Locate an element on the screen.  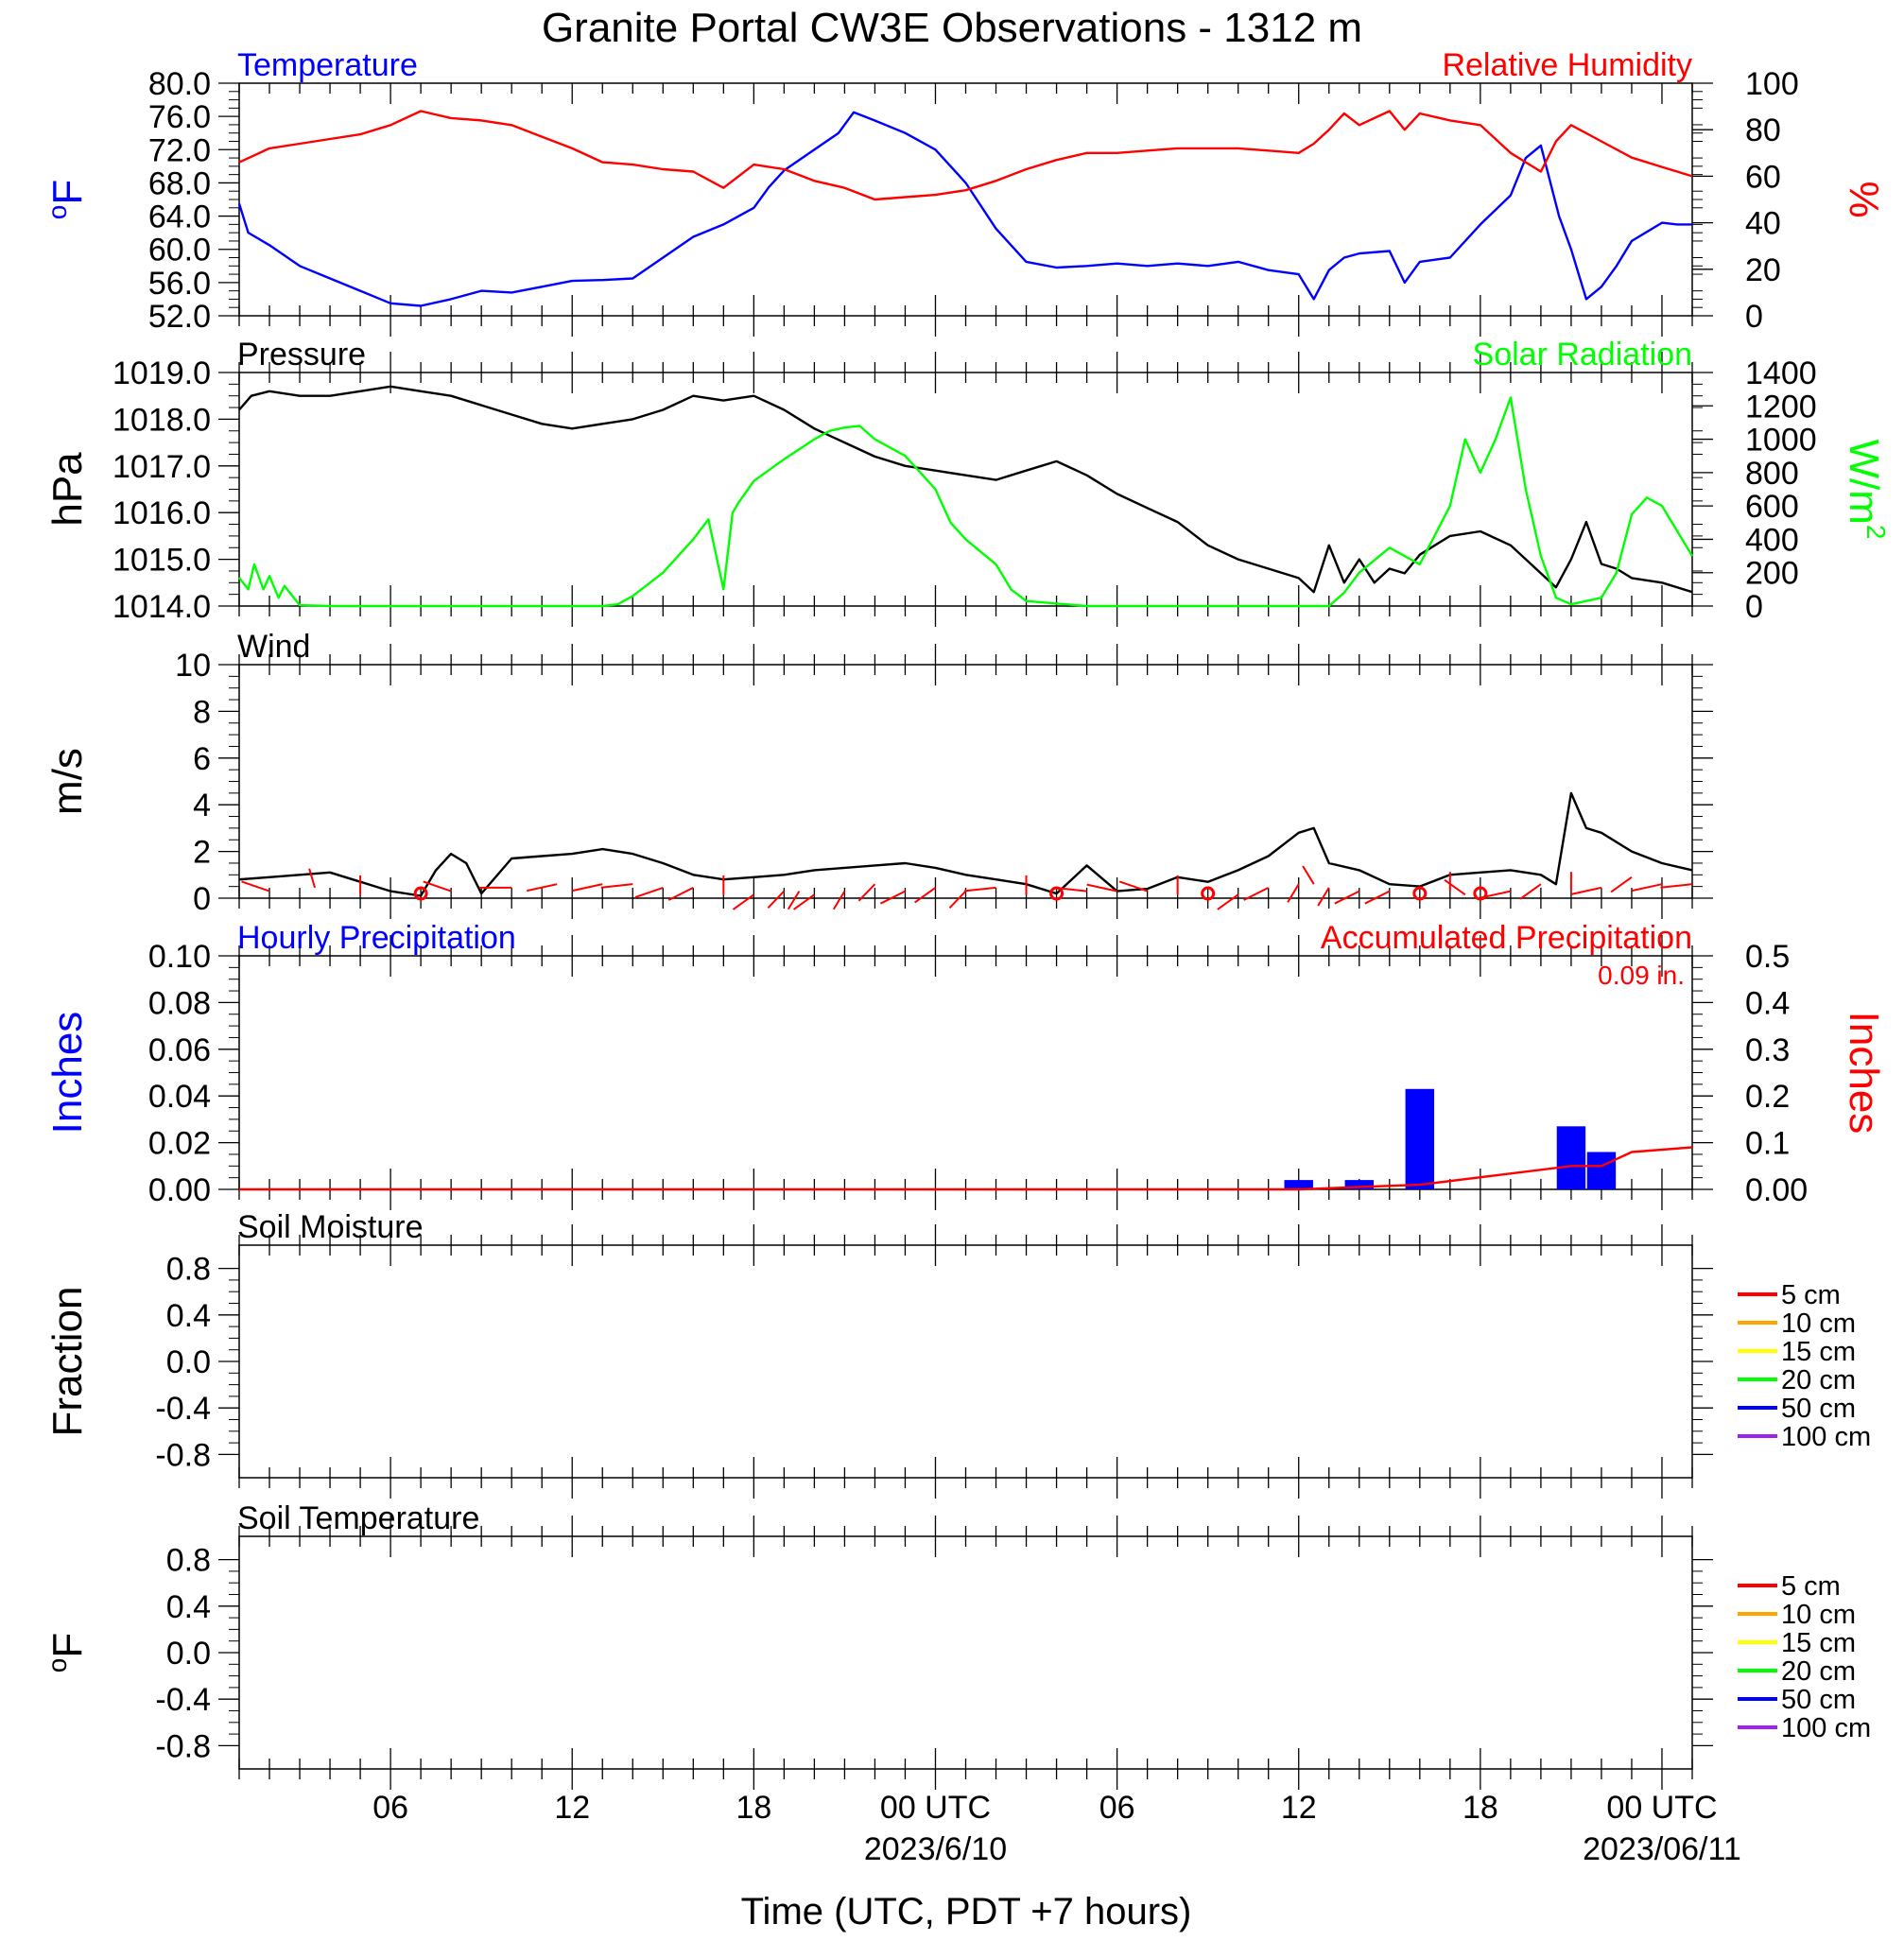
y-axis-label-left: Fraction is located at coordinates (67, 1362).